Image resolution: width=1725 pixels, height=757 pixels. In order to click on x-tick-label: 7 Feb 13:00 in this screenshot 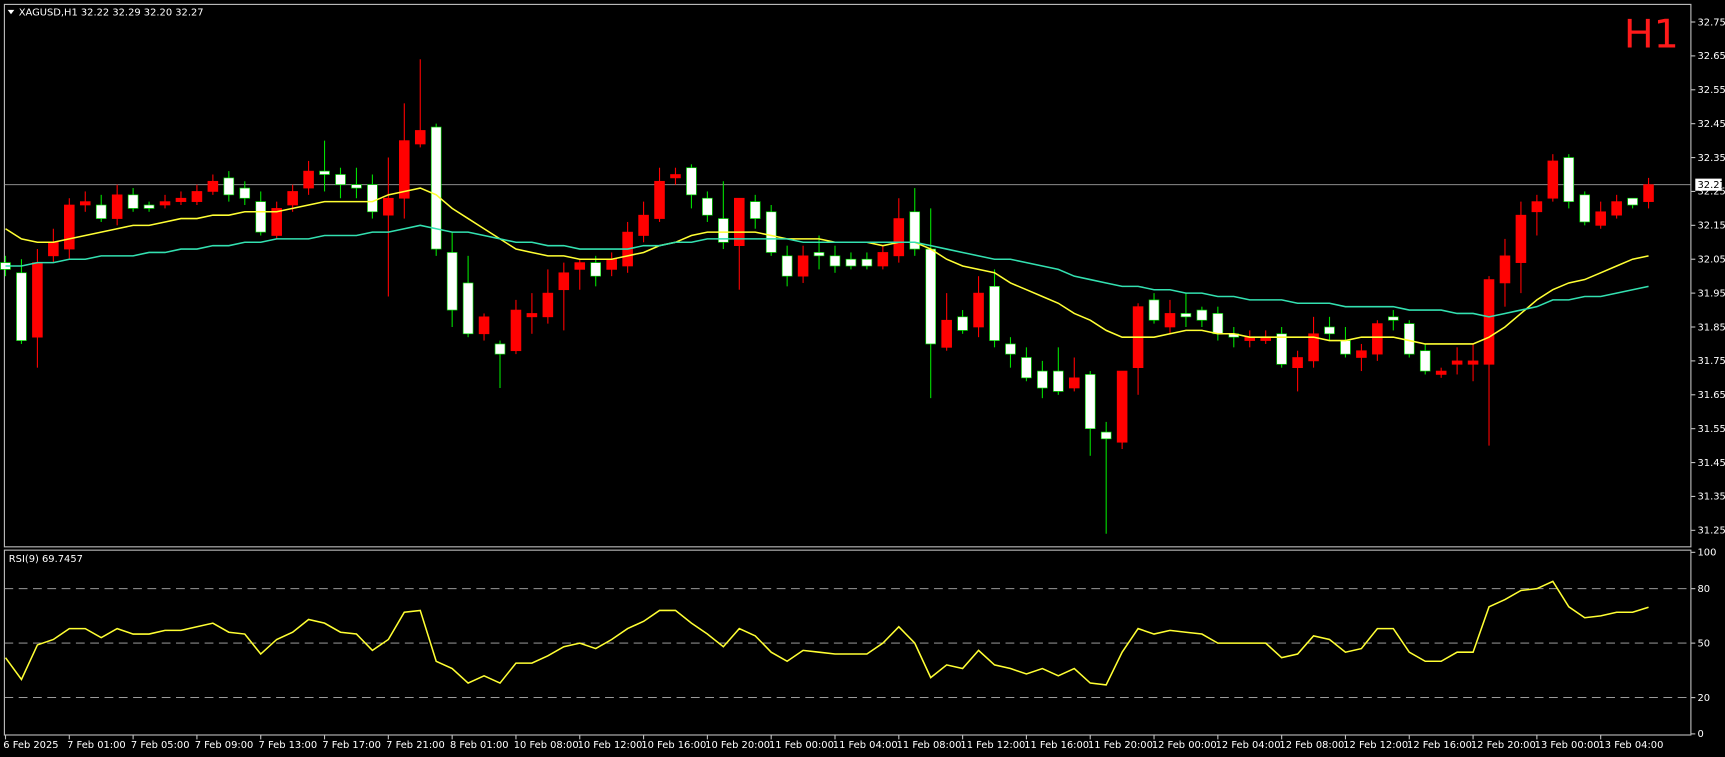, I will do `click(288, 745)`.